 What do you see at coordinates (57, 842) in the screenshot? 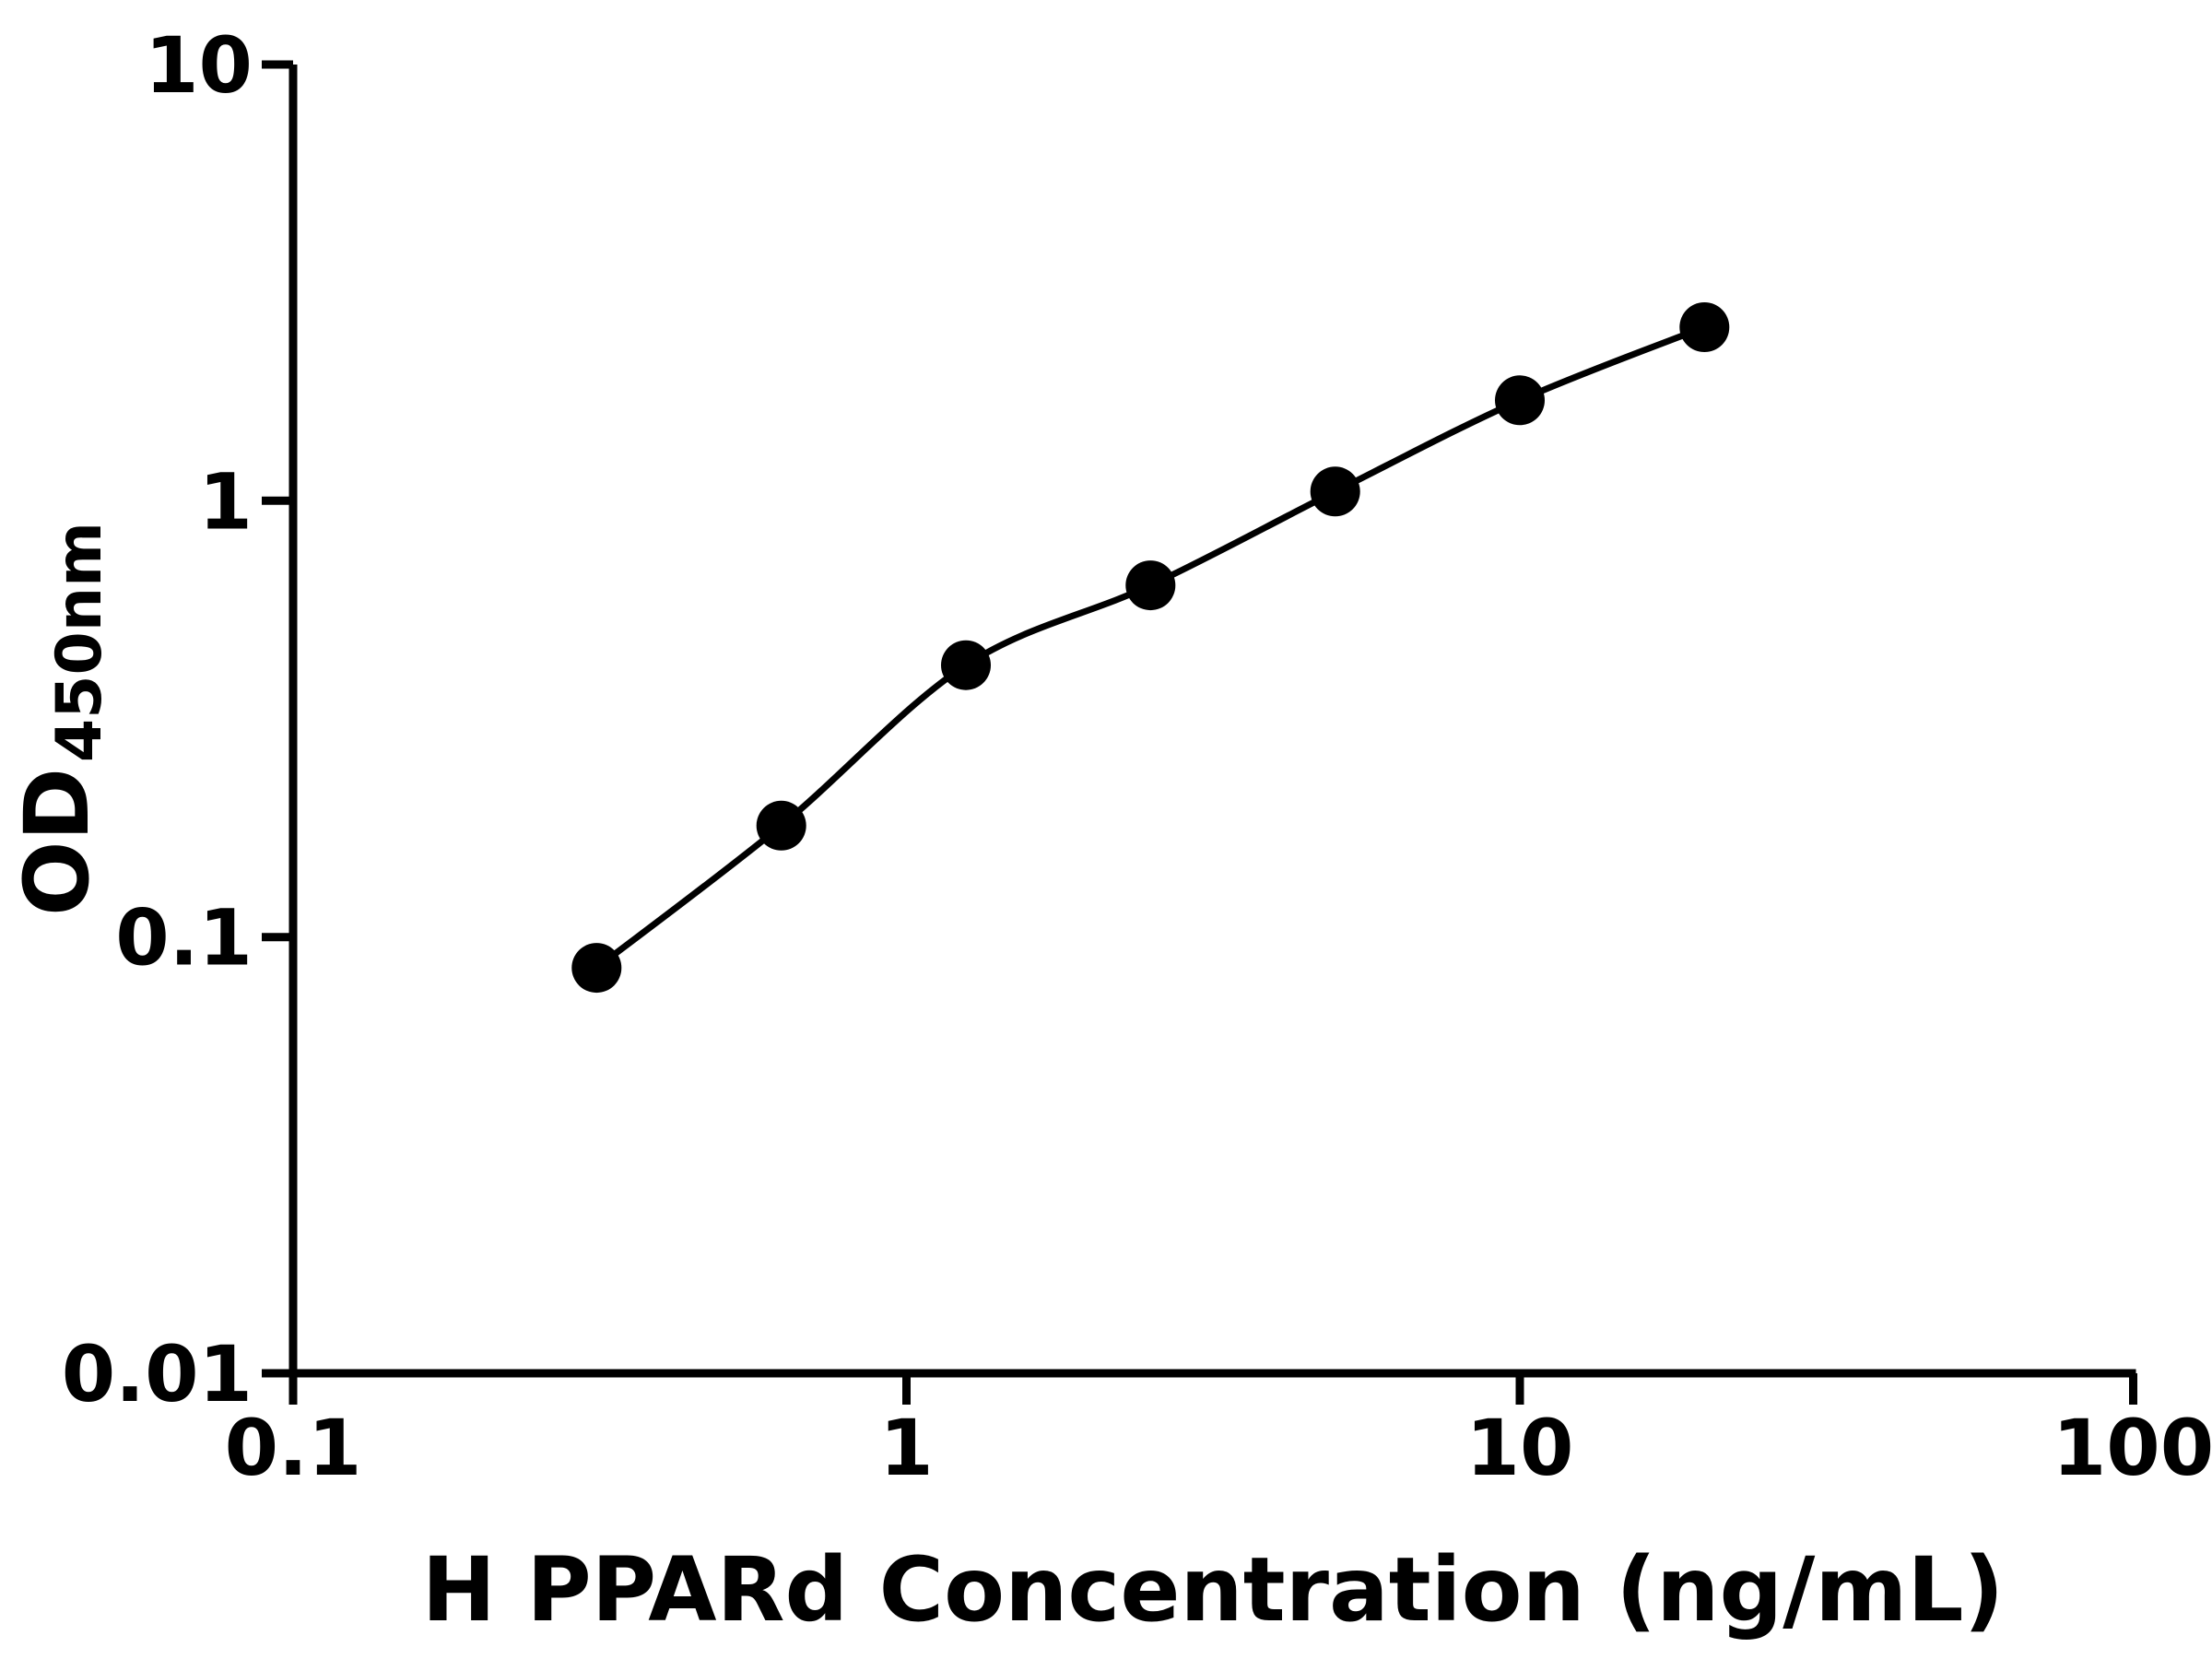
I see `y-axis-title-main: OD` at bounding box center [57, 842].